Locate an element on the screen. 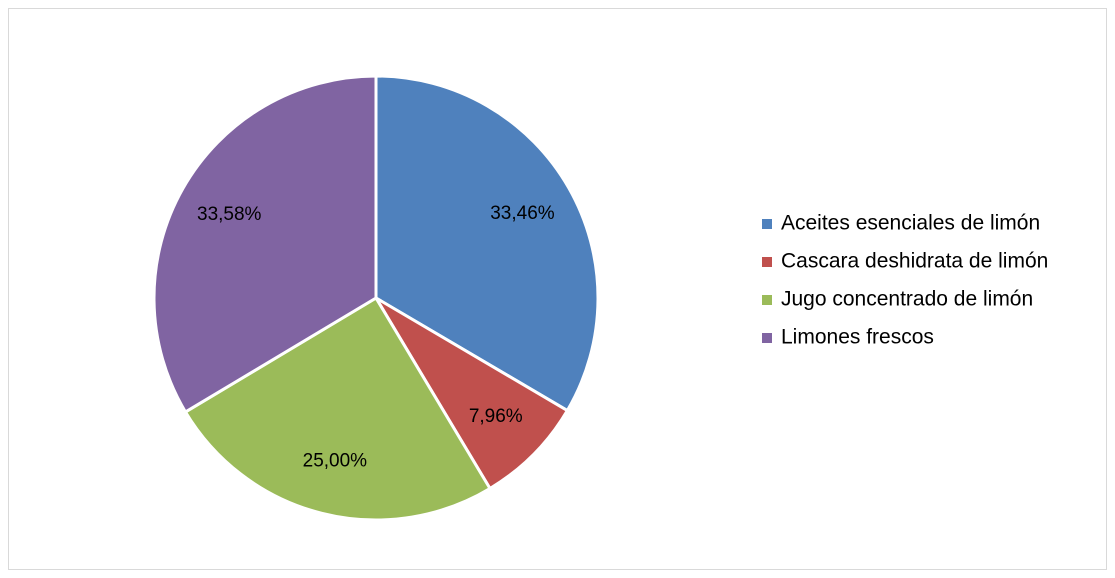 The height and width of the screenshot is (578, 1115). data-label: 33,58% is located at coordinates (229, 214).